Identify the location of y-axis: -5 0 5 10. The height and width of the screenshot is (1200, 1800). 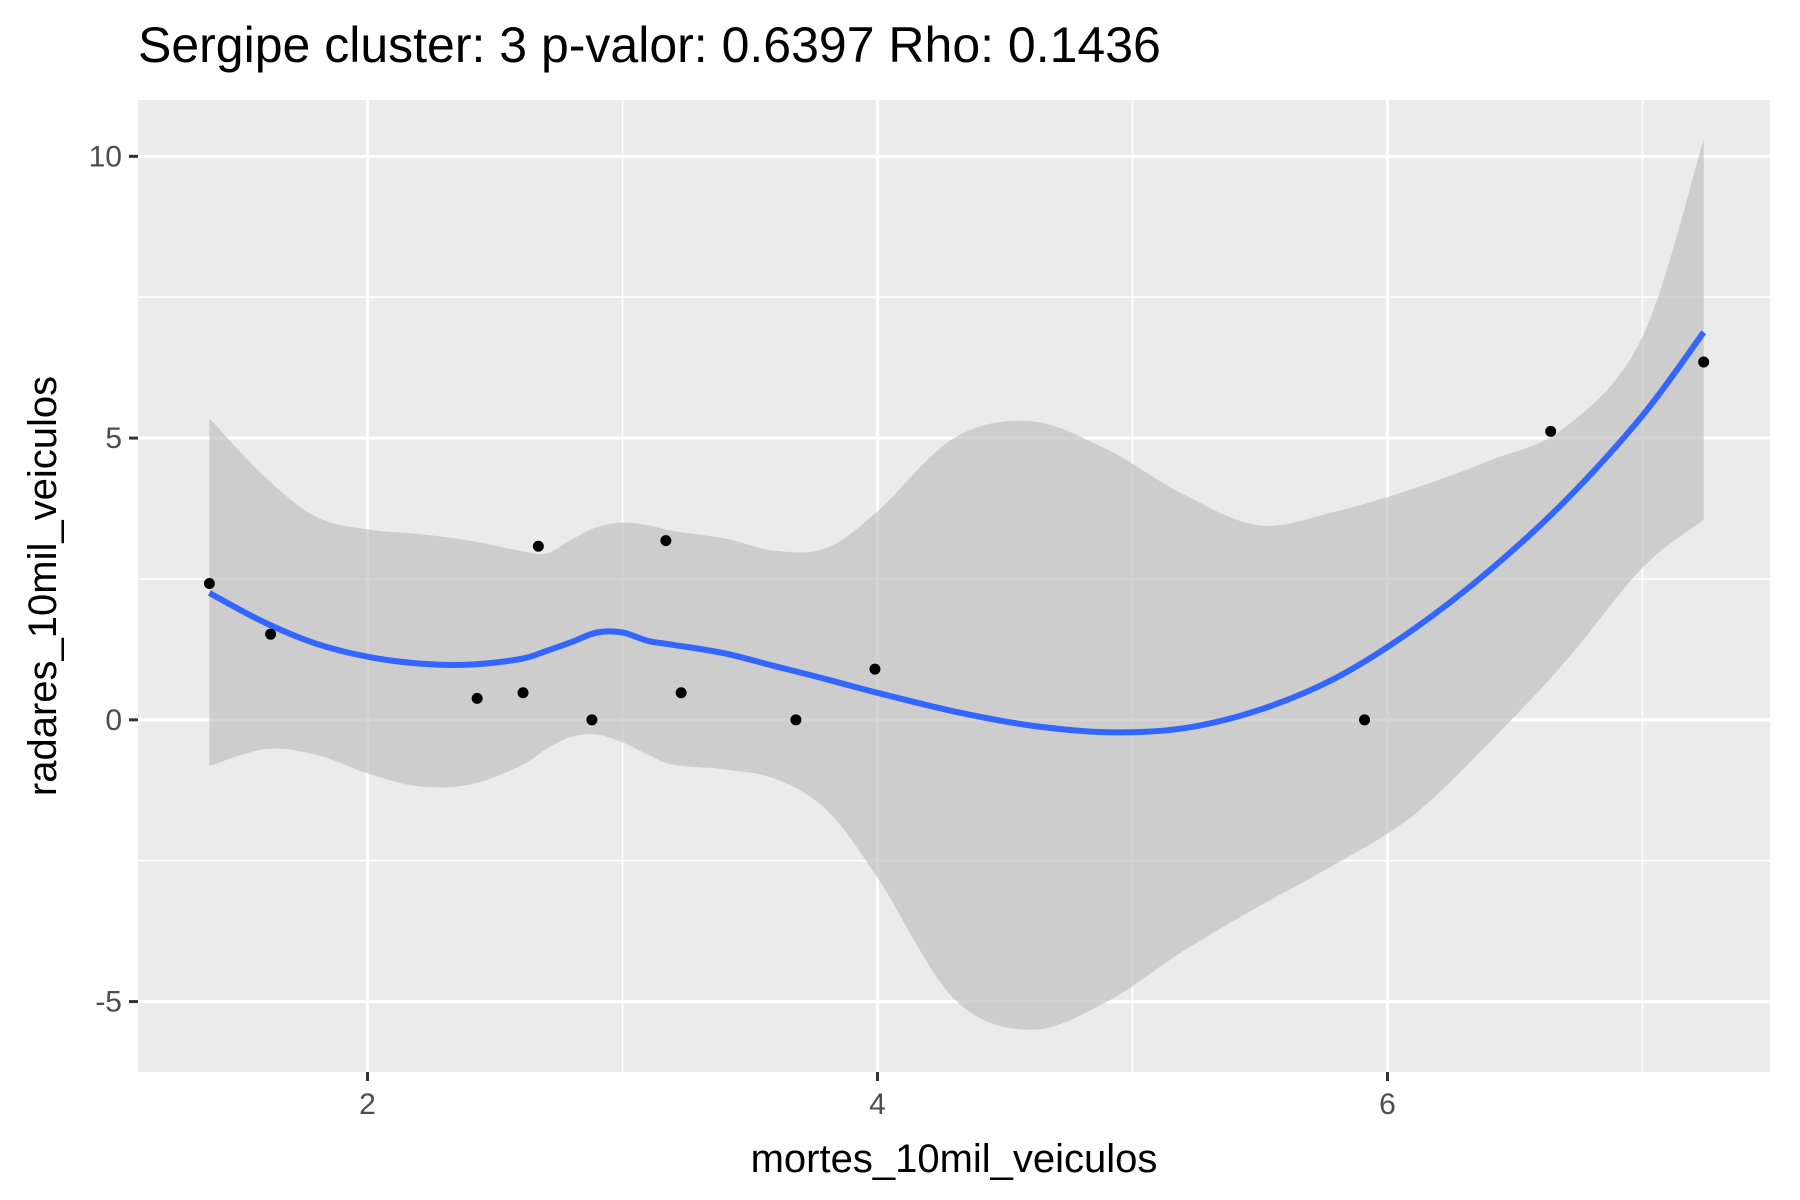
(113, 579).